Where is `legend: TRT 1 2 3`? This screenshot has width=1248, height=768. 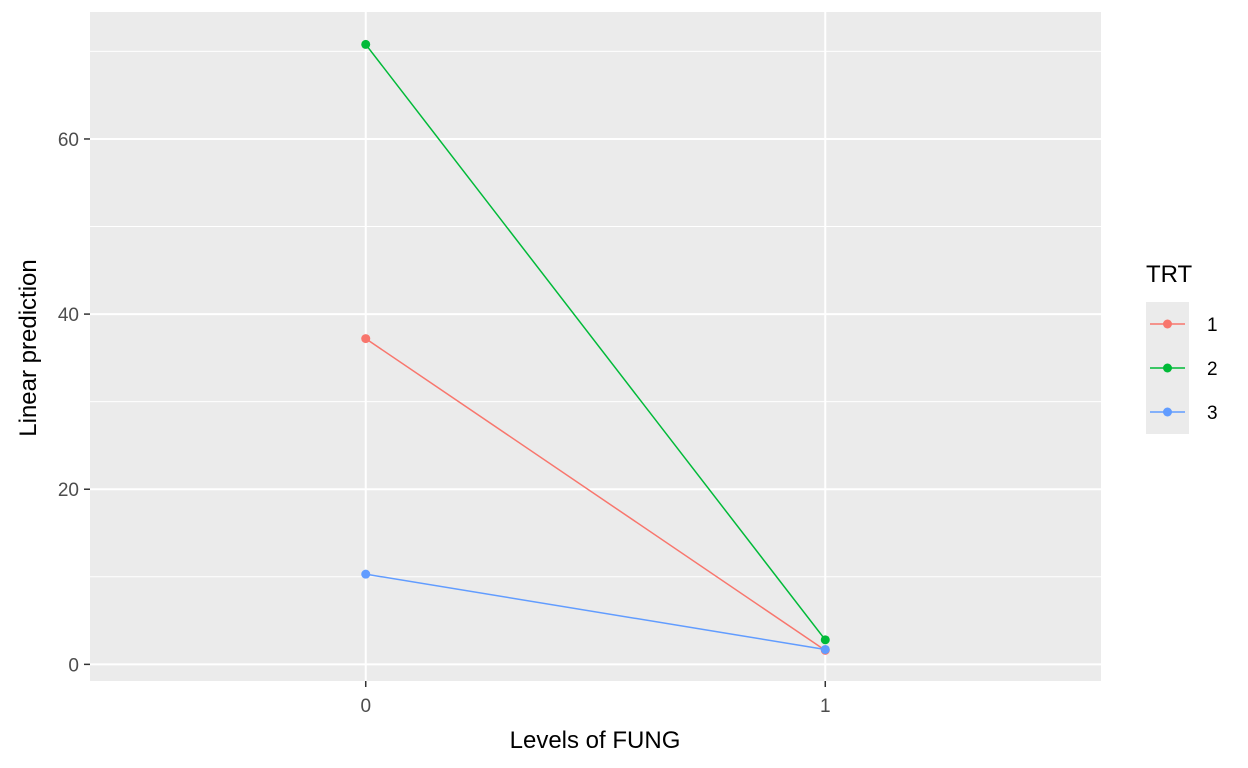
legend: TRT 1 2 3 is located at coordinates (1182, 347).